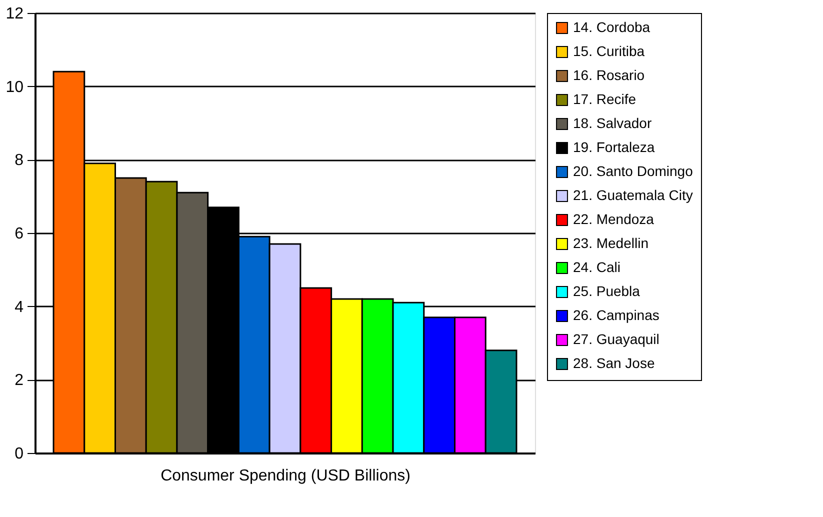 This screenshot has height=517, width=823. What do you see at coordinates (609, 75) in the screenshot?
I see `legend-label: 16. Rosario` at bounding box center [609, 75].